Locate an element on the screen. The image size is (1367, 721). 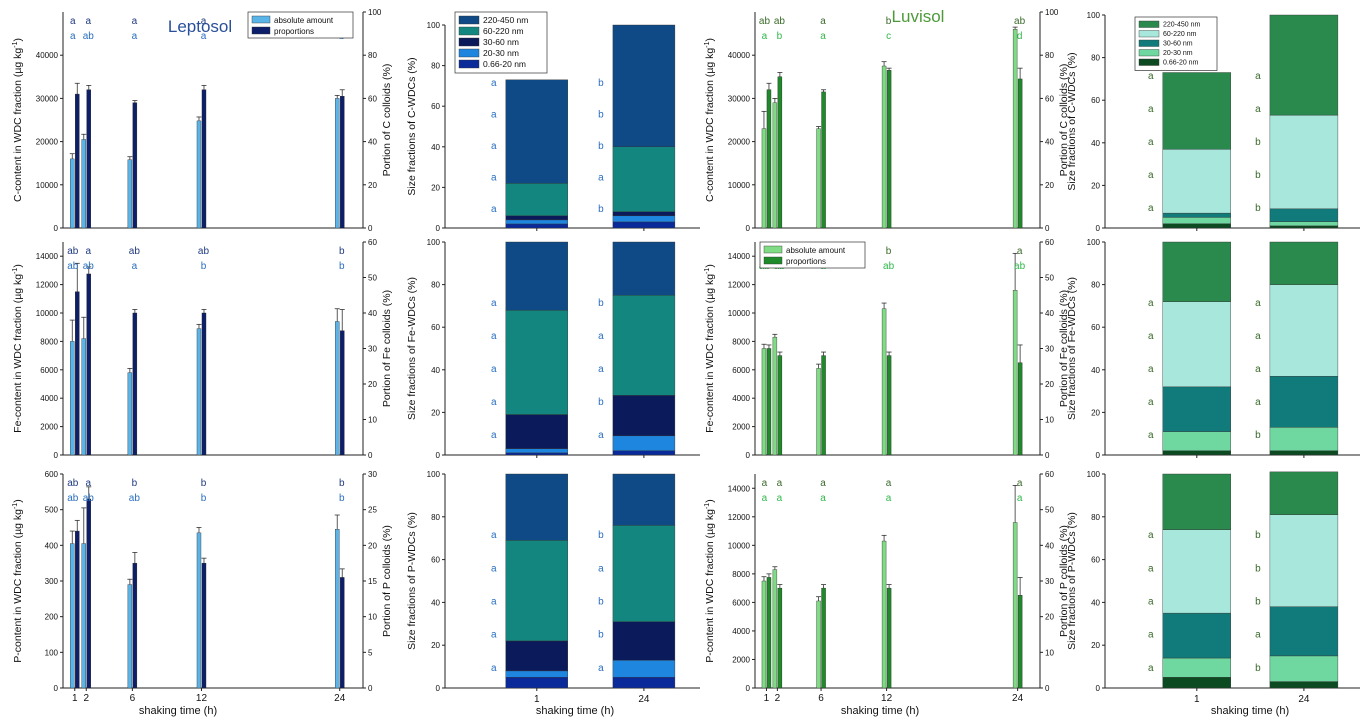
lepto-P-bar-y2tick-label-25: 25 is located at coordinates (372, 510).